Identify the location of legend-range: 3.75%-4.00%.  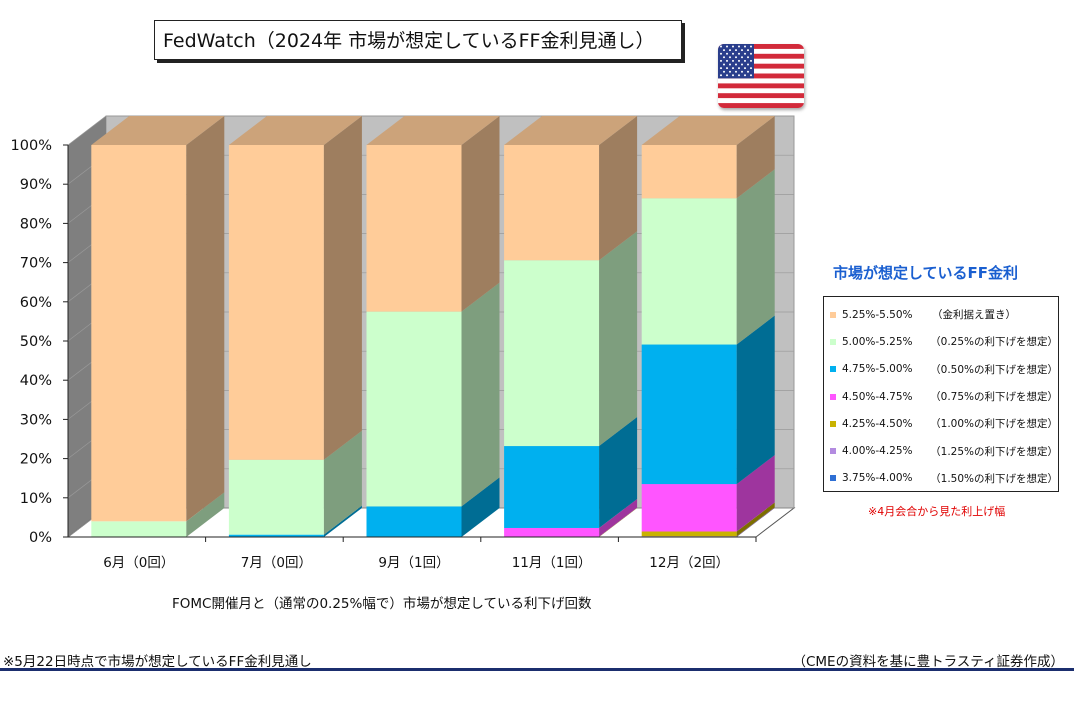
(877, 478).